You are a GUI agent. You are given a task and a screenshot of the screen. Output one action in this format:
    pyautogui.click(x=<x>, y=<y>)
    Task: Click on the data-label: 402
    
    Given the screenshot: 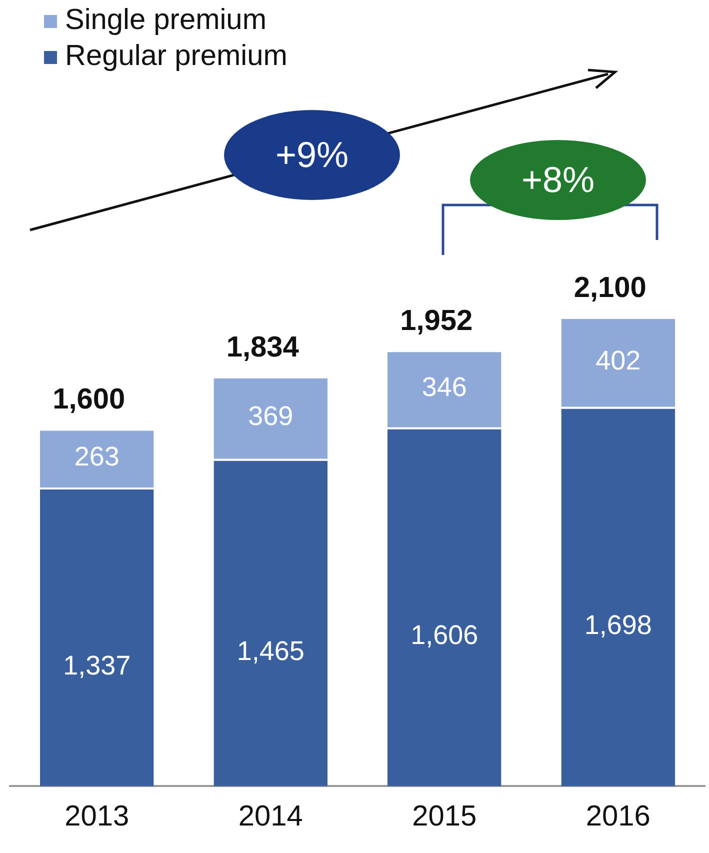 What is the action you would take?
    pyautogui.click(x=618, y=360)
    